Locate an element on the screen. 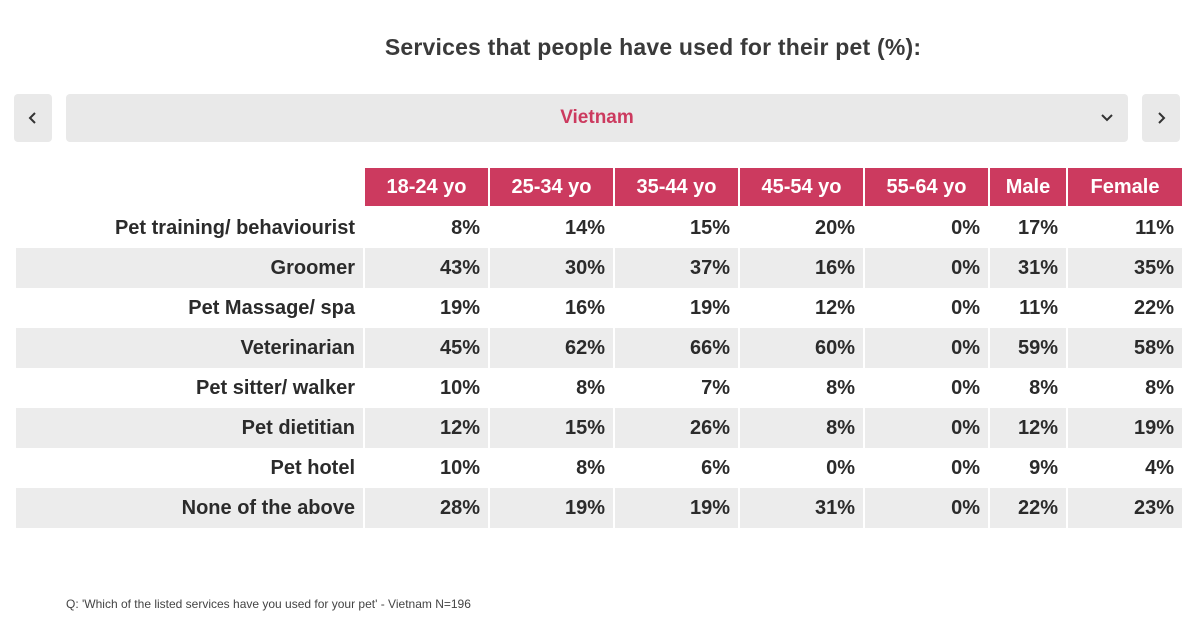 The image size is (1200, 638). country-select-value: Vietnam is located at coordinates (597, 117).